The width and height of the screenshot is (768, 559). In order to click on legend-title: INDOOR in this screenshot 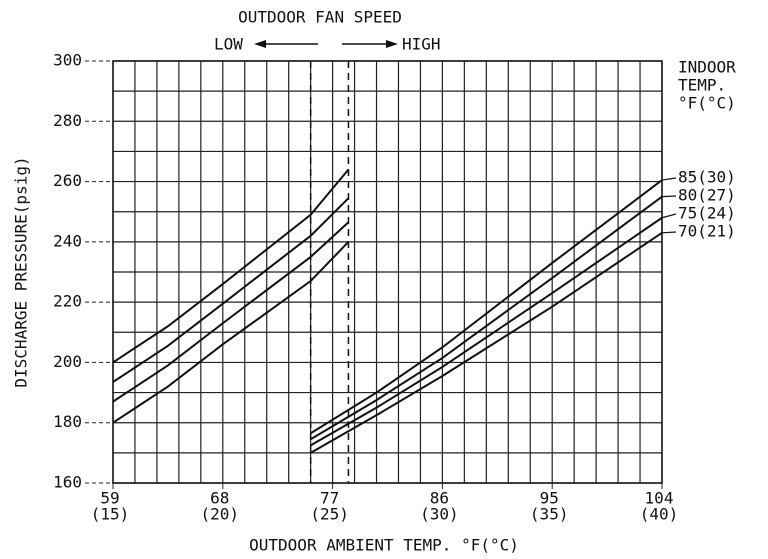, I will do `click(707, 67)`.